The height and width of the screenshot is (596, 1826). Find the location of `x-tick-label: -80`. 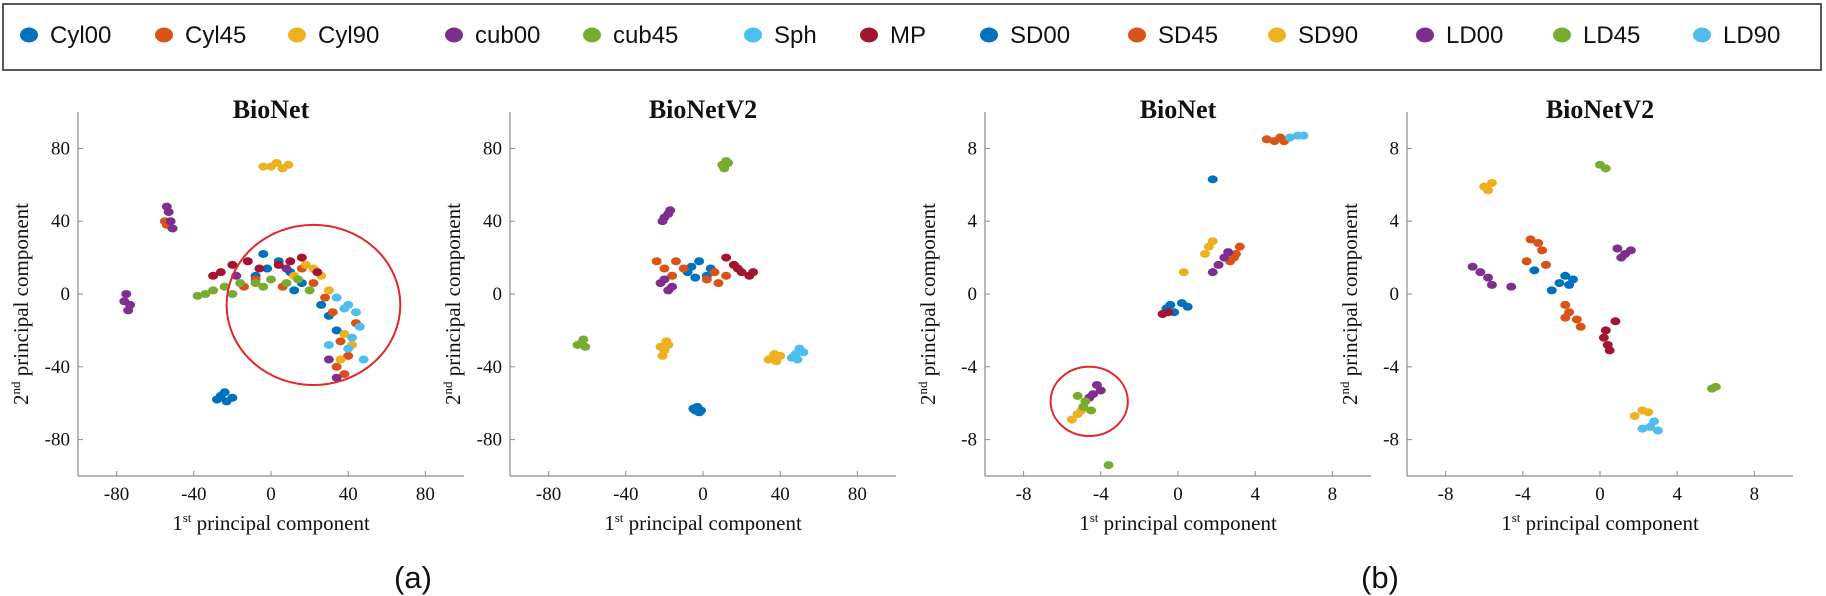

x-tick-label: -80 is located at coordinates (548, 494).